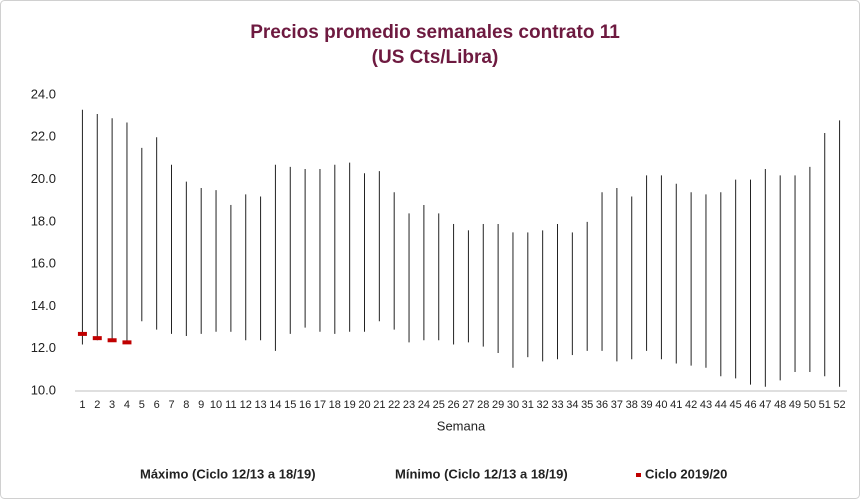 Image resolution: width=861 pixels, height=500 pixels. What do you see at coordinates (43, 220) in the screenshot?
I see `y-tick-label: 18.0` at bounding box center [43, 220].